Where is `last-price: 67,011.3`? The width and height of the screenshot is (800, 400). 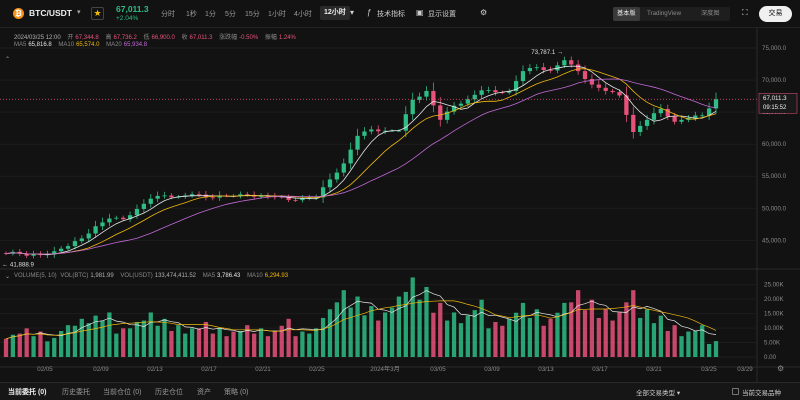
last-price: 67,011.3 is located at coordinates (132, 9).